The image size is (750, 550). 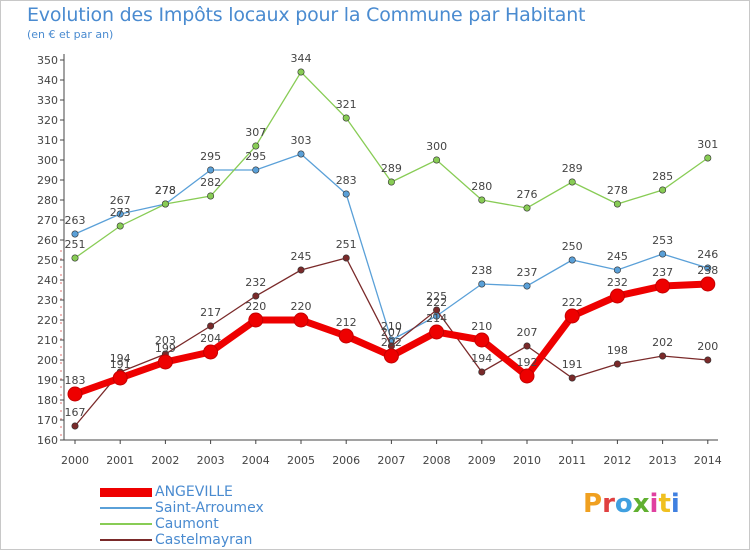 I want to click on logo-letter: r, so click(x=608, y=504).